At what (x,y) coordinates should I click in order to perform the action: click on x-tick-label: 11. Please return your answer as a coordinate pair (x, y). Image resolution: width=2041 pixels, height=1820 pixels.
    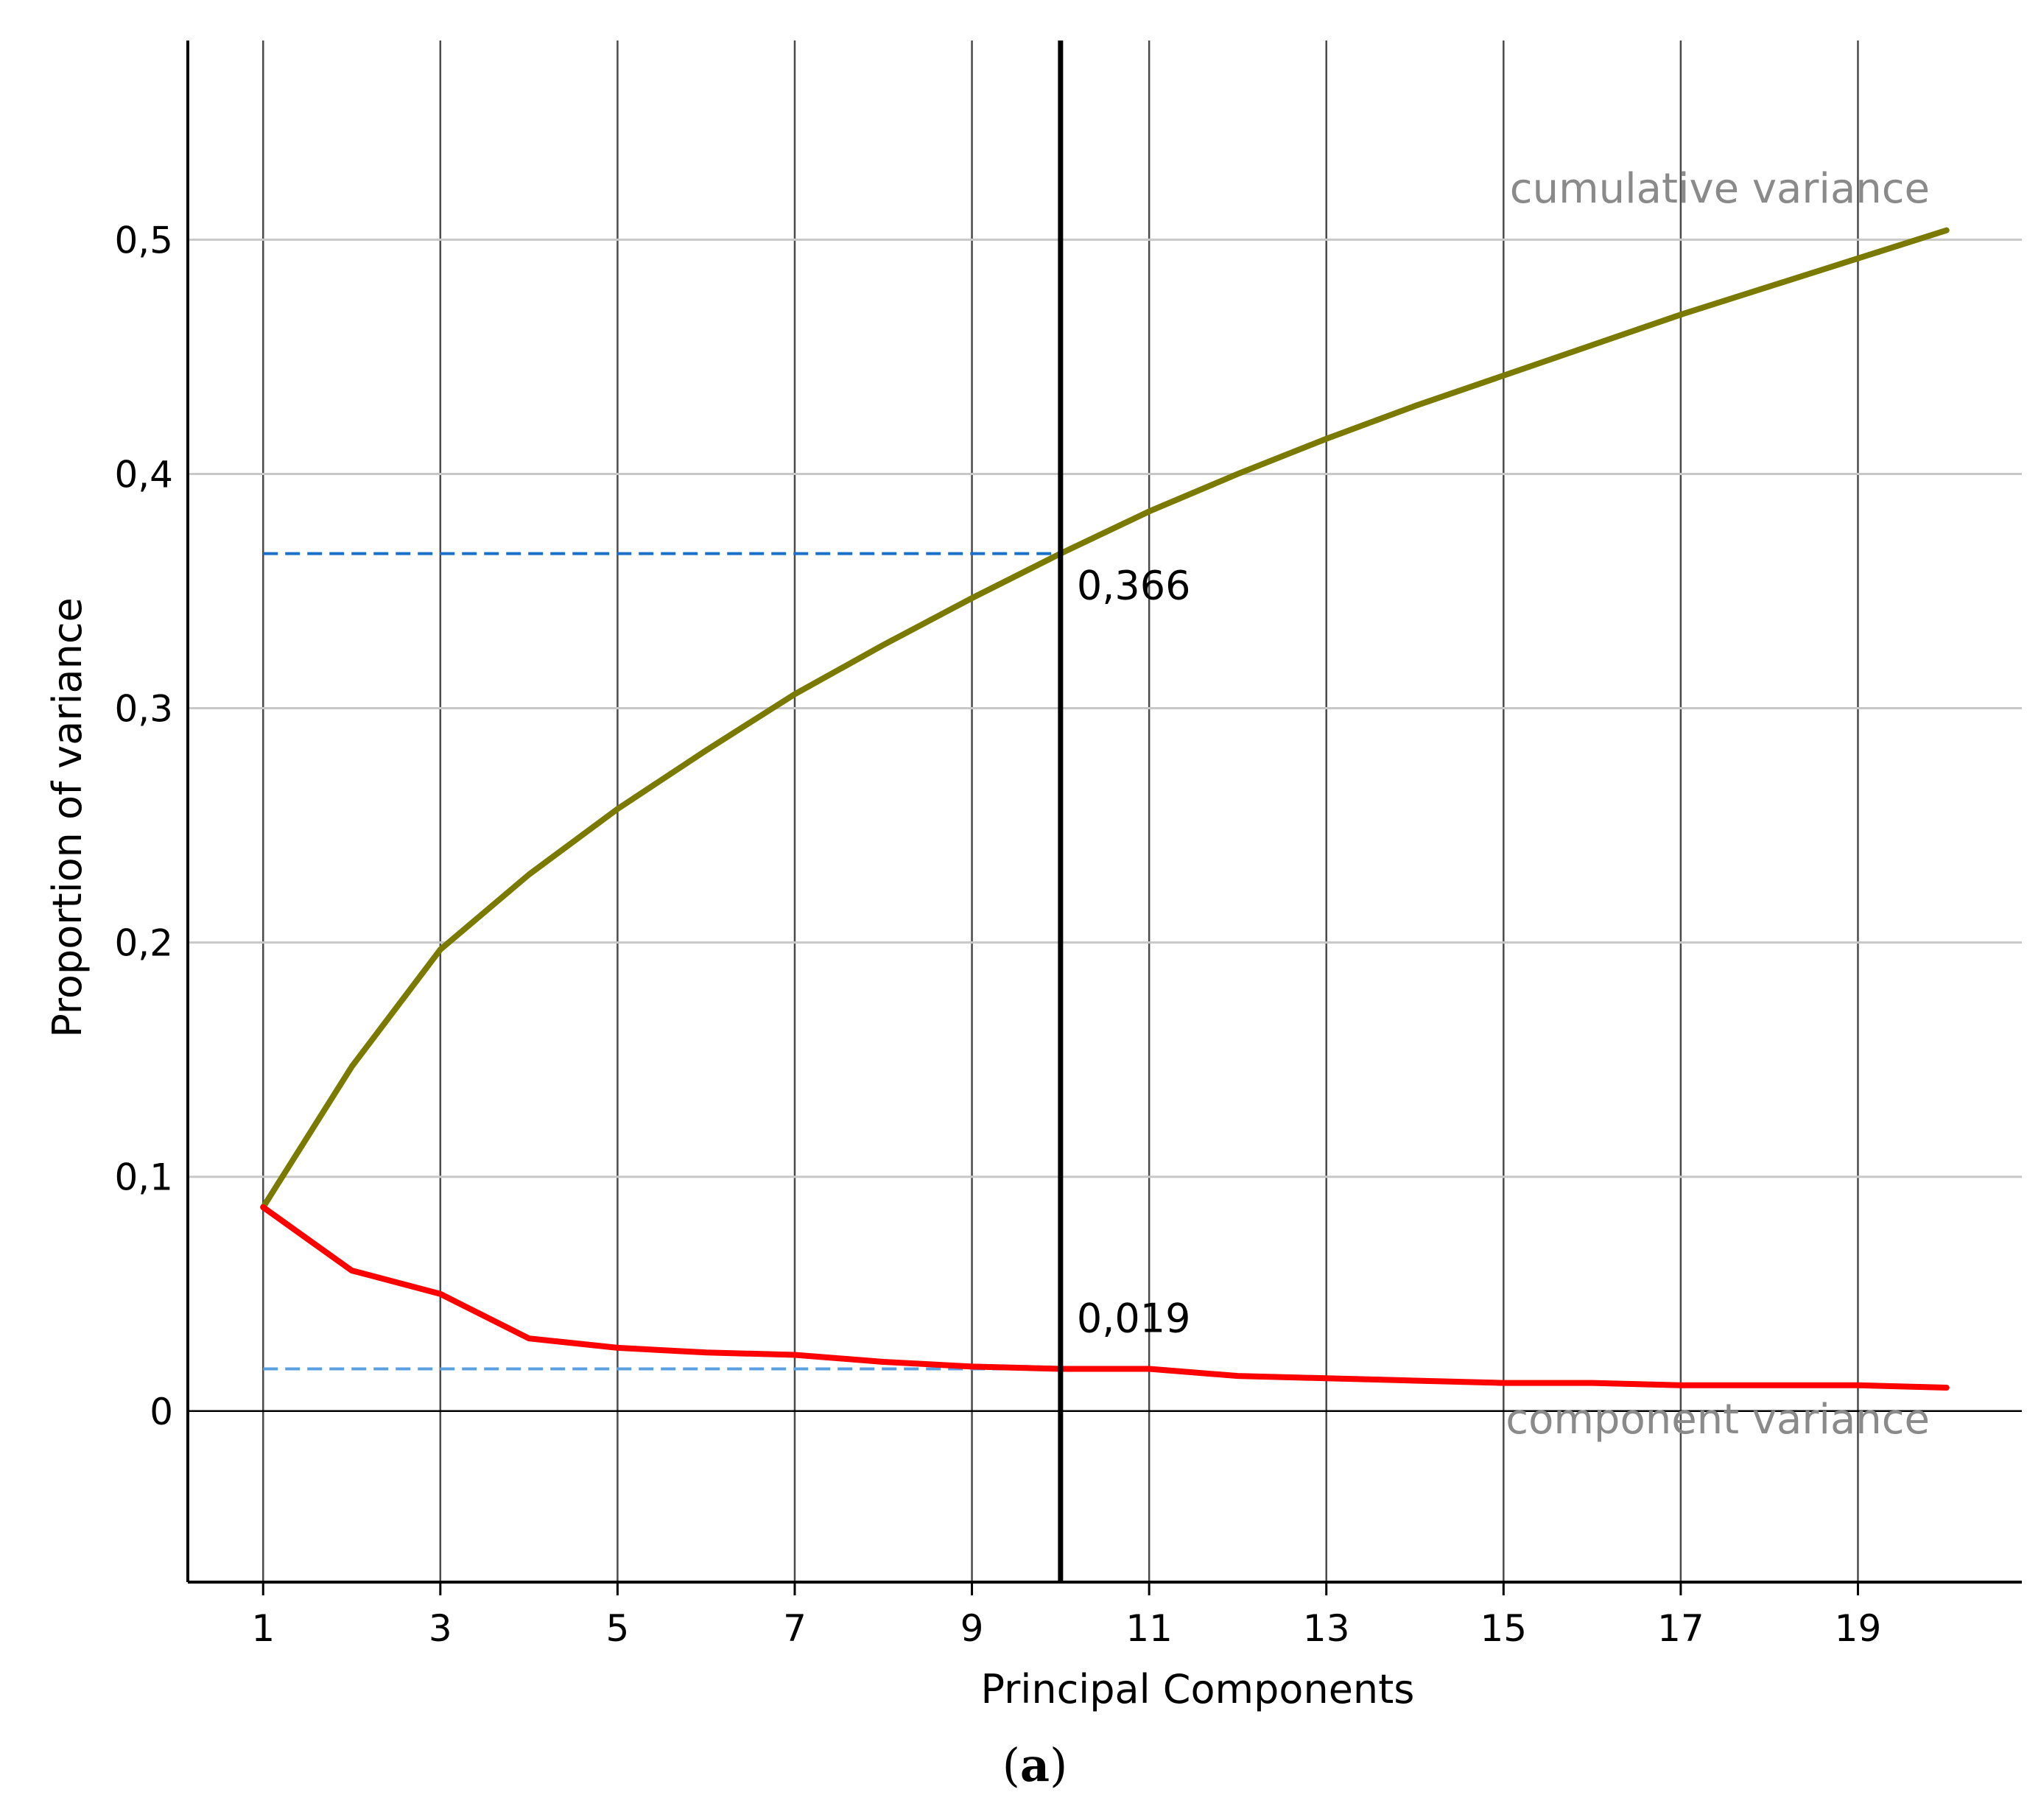
    Looking at the image, I should click on (1149, 1628).